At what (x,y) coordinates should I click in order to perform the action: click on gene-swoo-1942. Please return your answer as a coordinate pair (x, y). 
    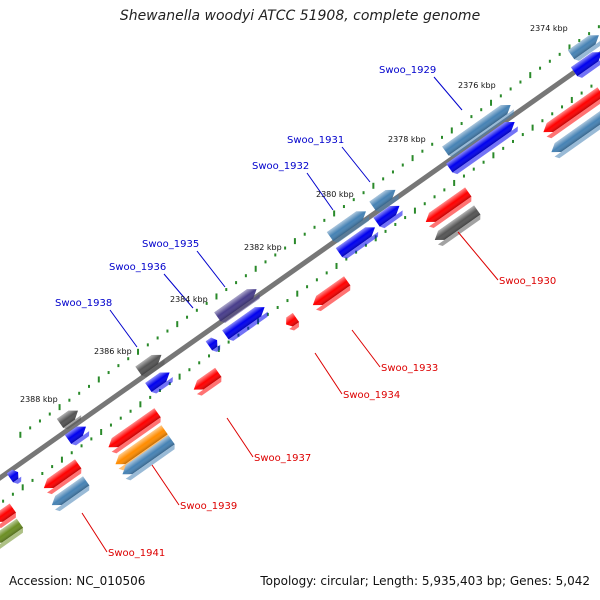
    Looking at the image, I should click on (15, 477).